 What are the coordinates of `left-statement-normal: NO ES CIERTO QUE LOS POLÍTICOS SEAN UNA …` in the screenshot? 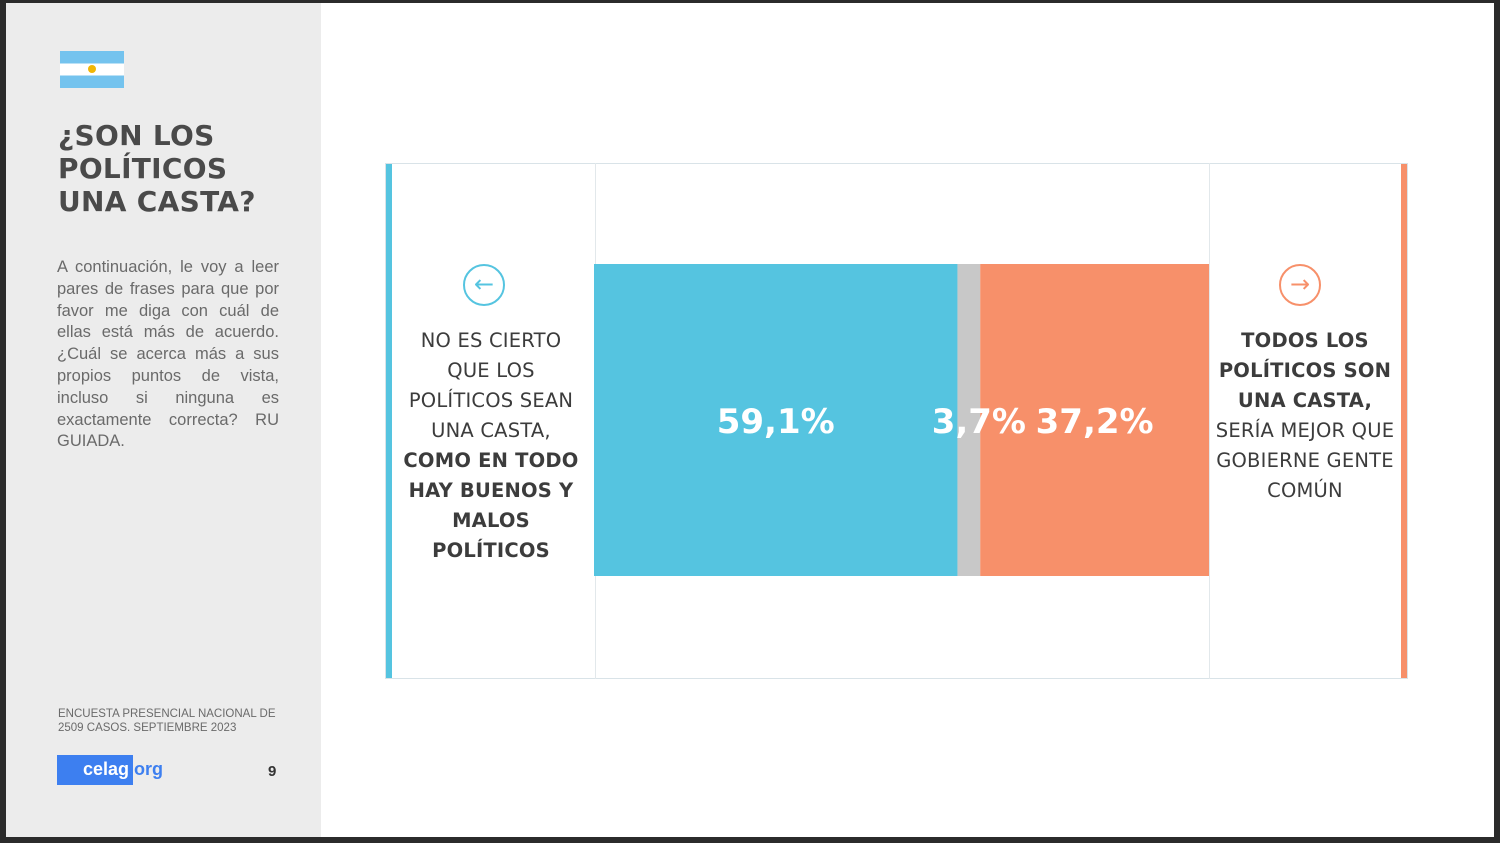 It's located at (491, 385).